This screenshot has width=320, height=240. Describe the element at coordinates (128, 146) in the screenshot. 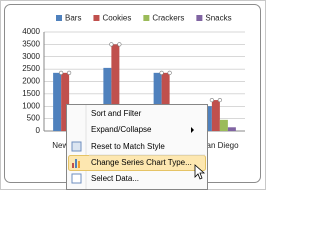

I see `menu-item: Reset to Match Style` at that location.